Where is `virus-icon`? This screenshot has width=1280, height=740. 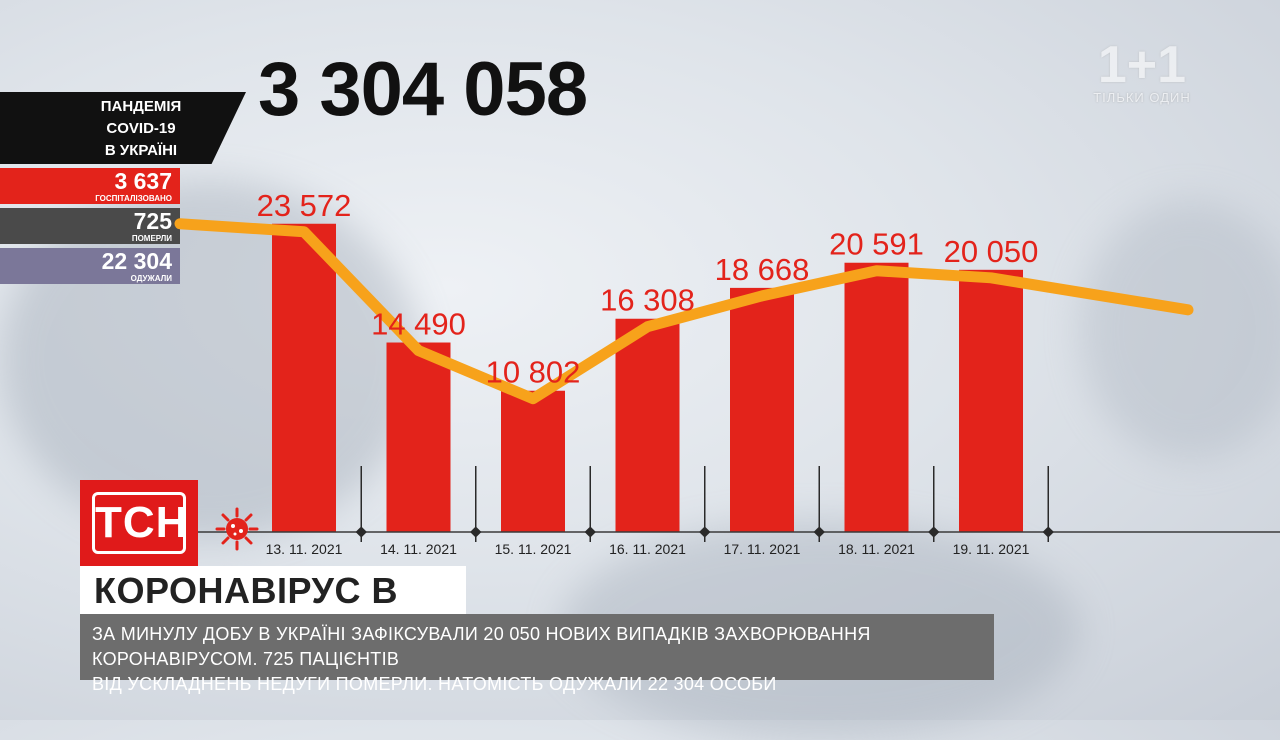 virus-icon is located at coordinates (237, 529).